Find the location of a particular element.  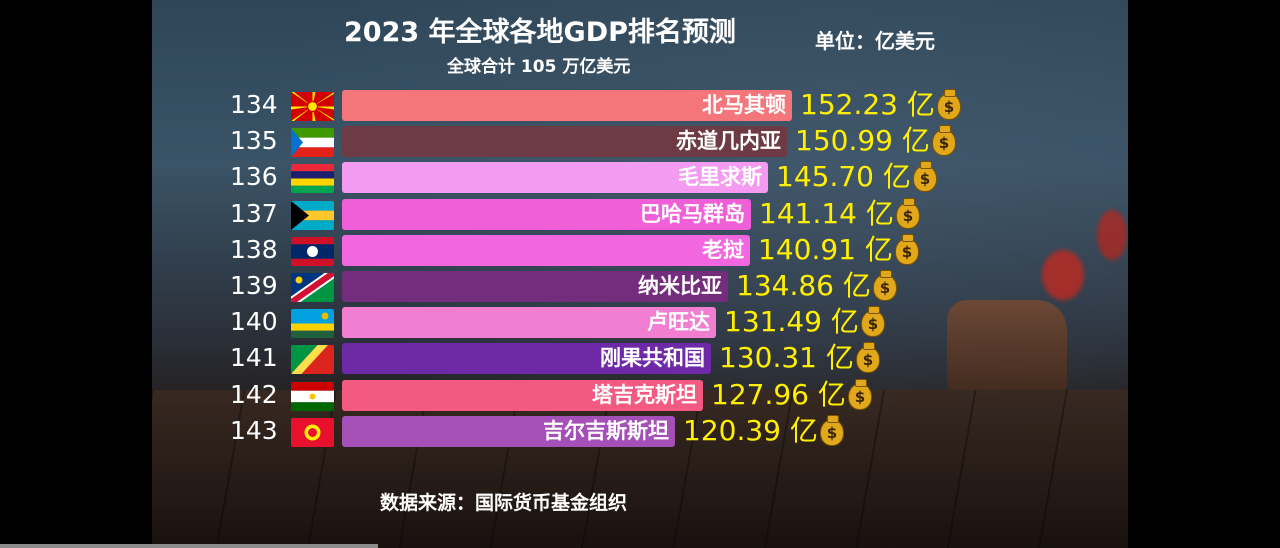

category-label: 老挝 is located at coordinates (723, 249).